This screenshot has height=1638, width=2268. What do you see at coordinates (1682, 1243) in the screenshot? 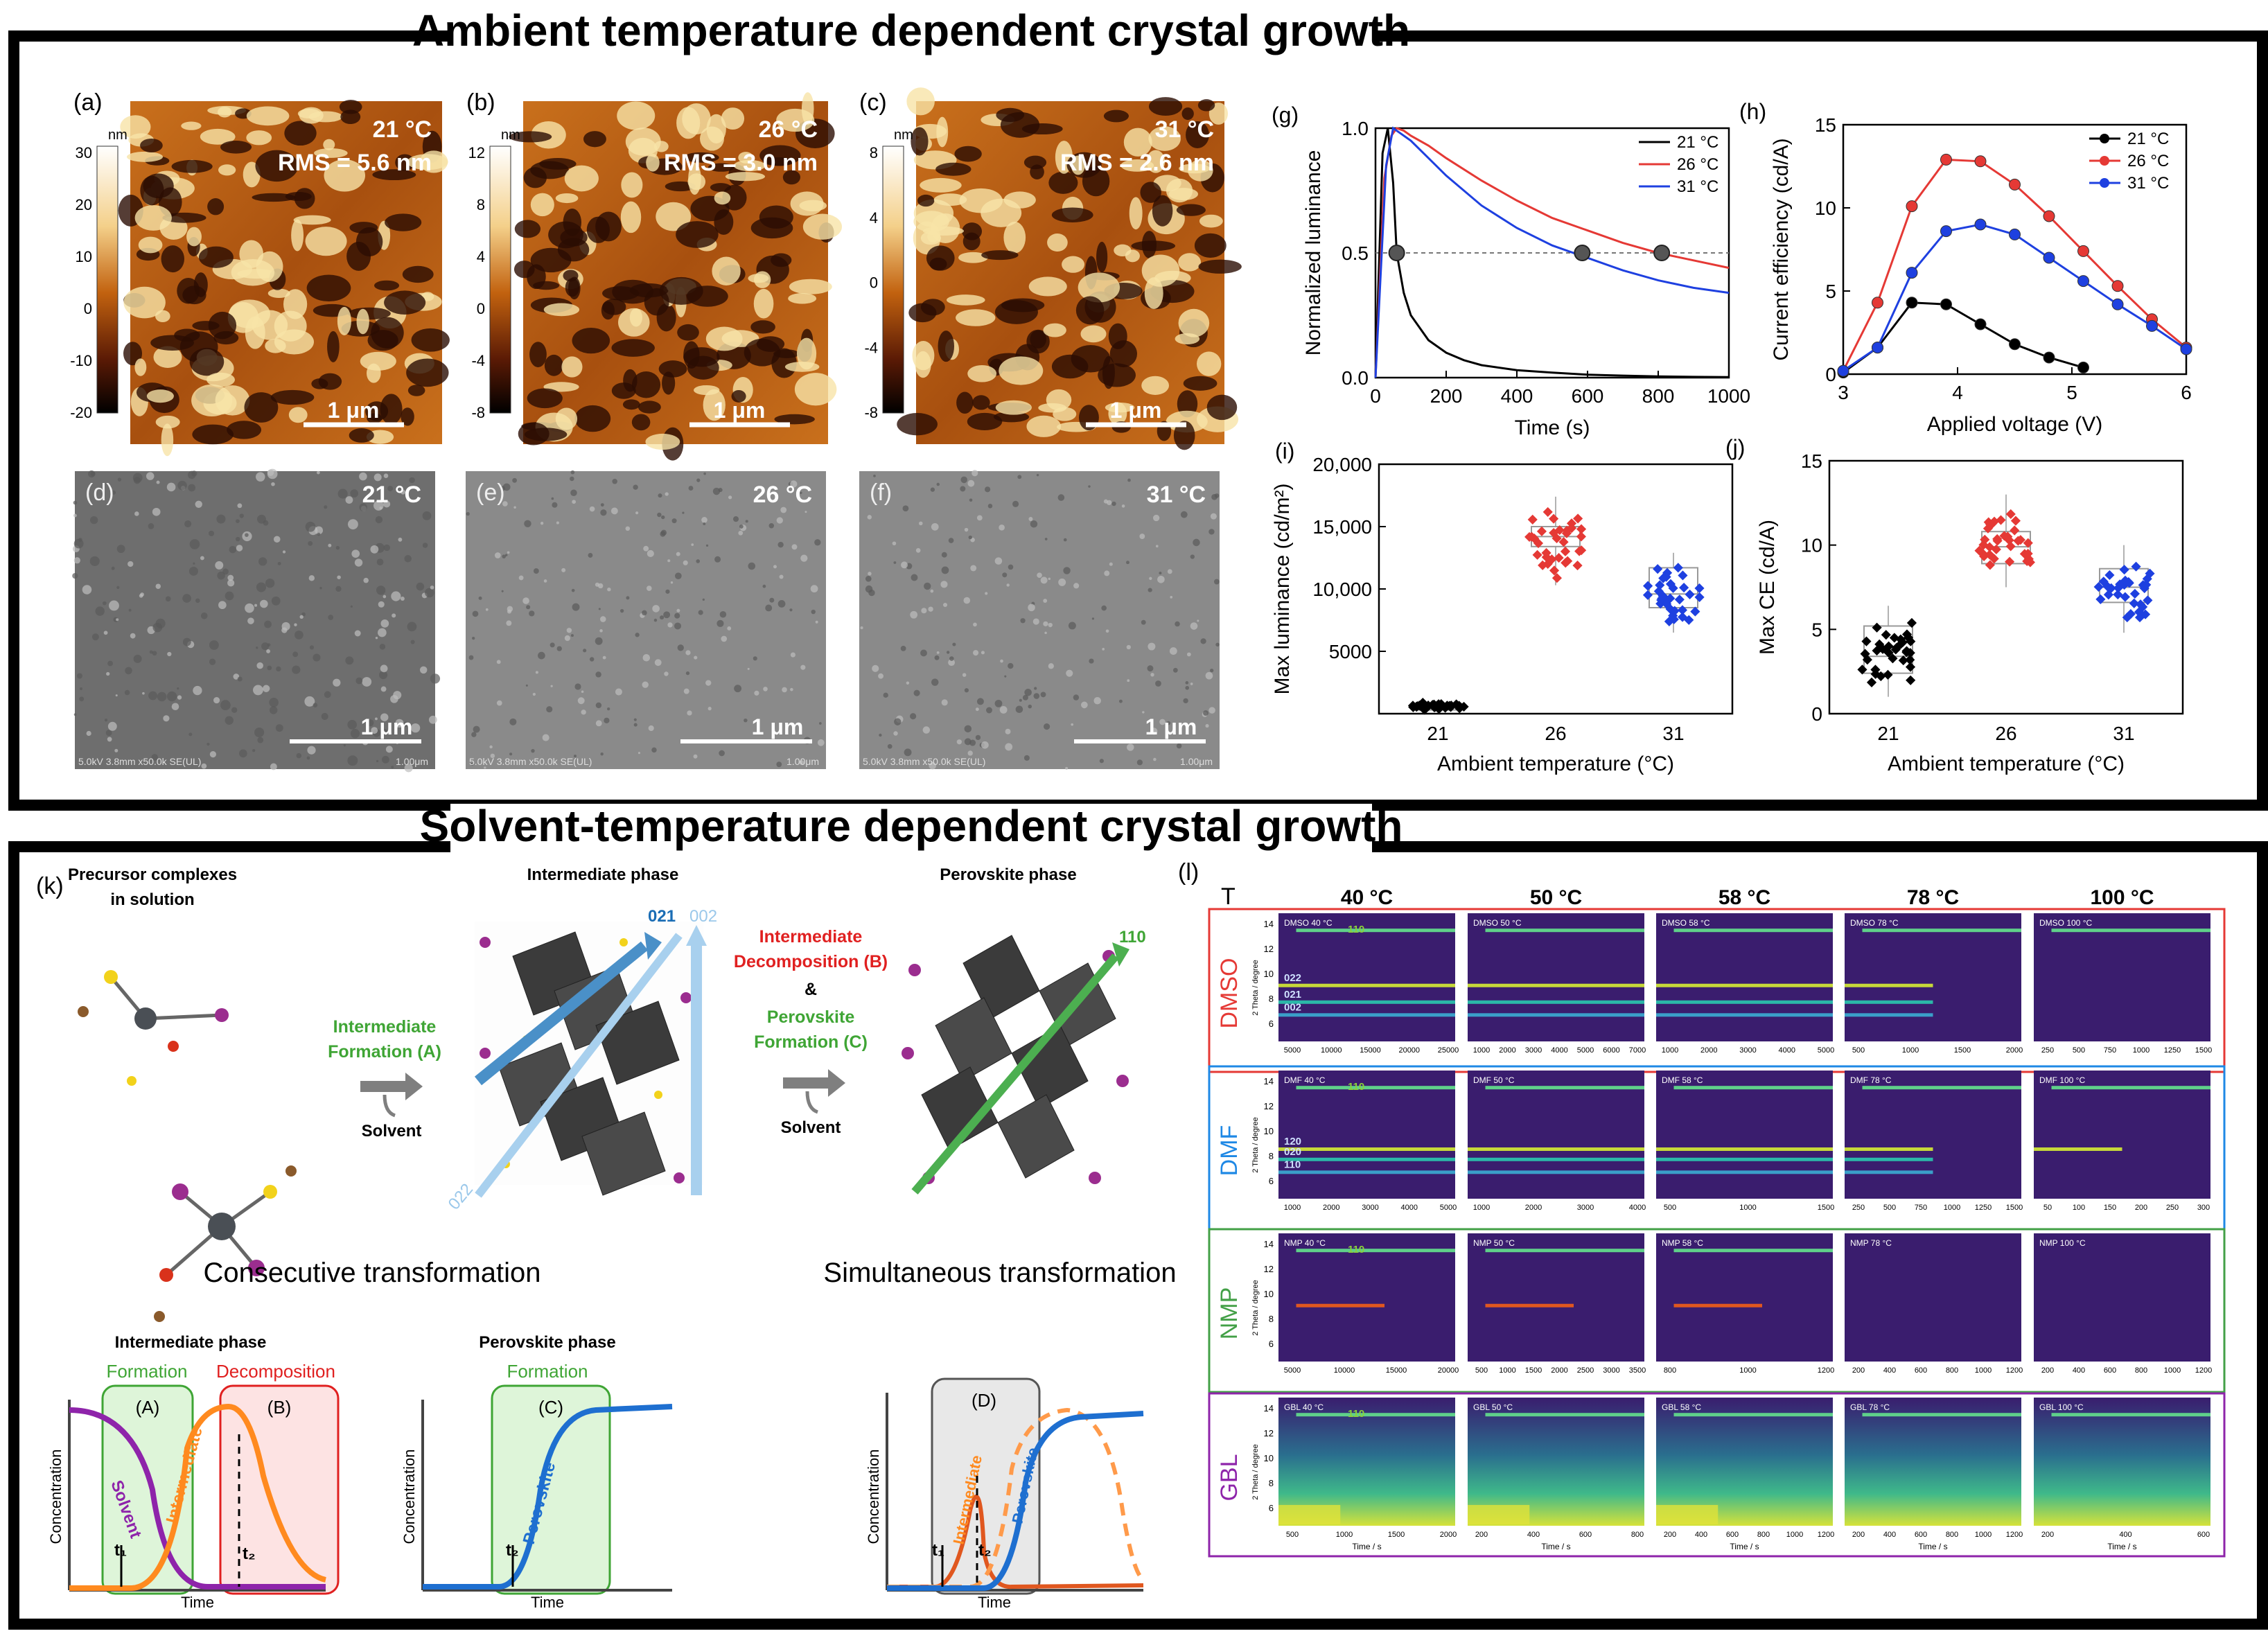
I see `panel-tag: NMP 58 °C` at bounding box center [1682, 1243].